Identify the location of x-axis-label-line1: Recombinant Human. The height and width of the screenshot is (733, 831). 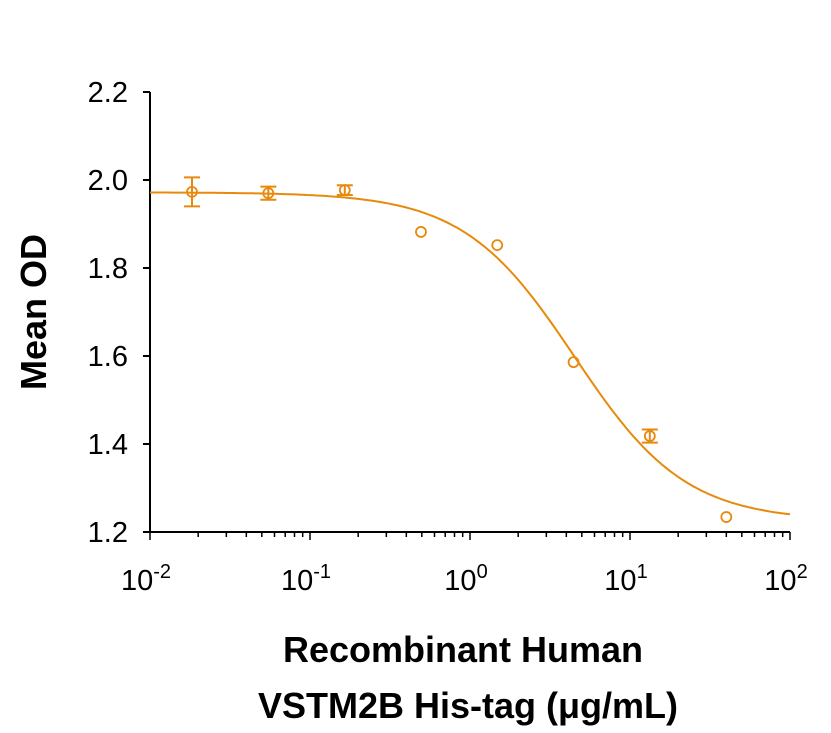
(463, 649).